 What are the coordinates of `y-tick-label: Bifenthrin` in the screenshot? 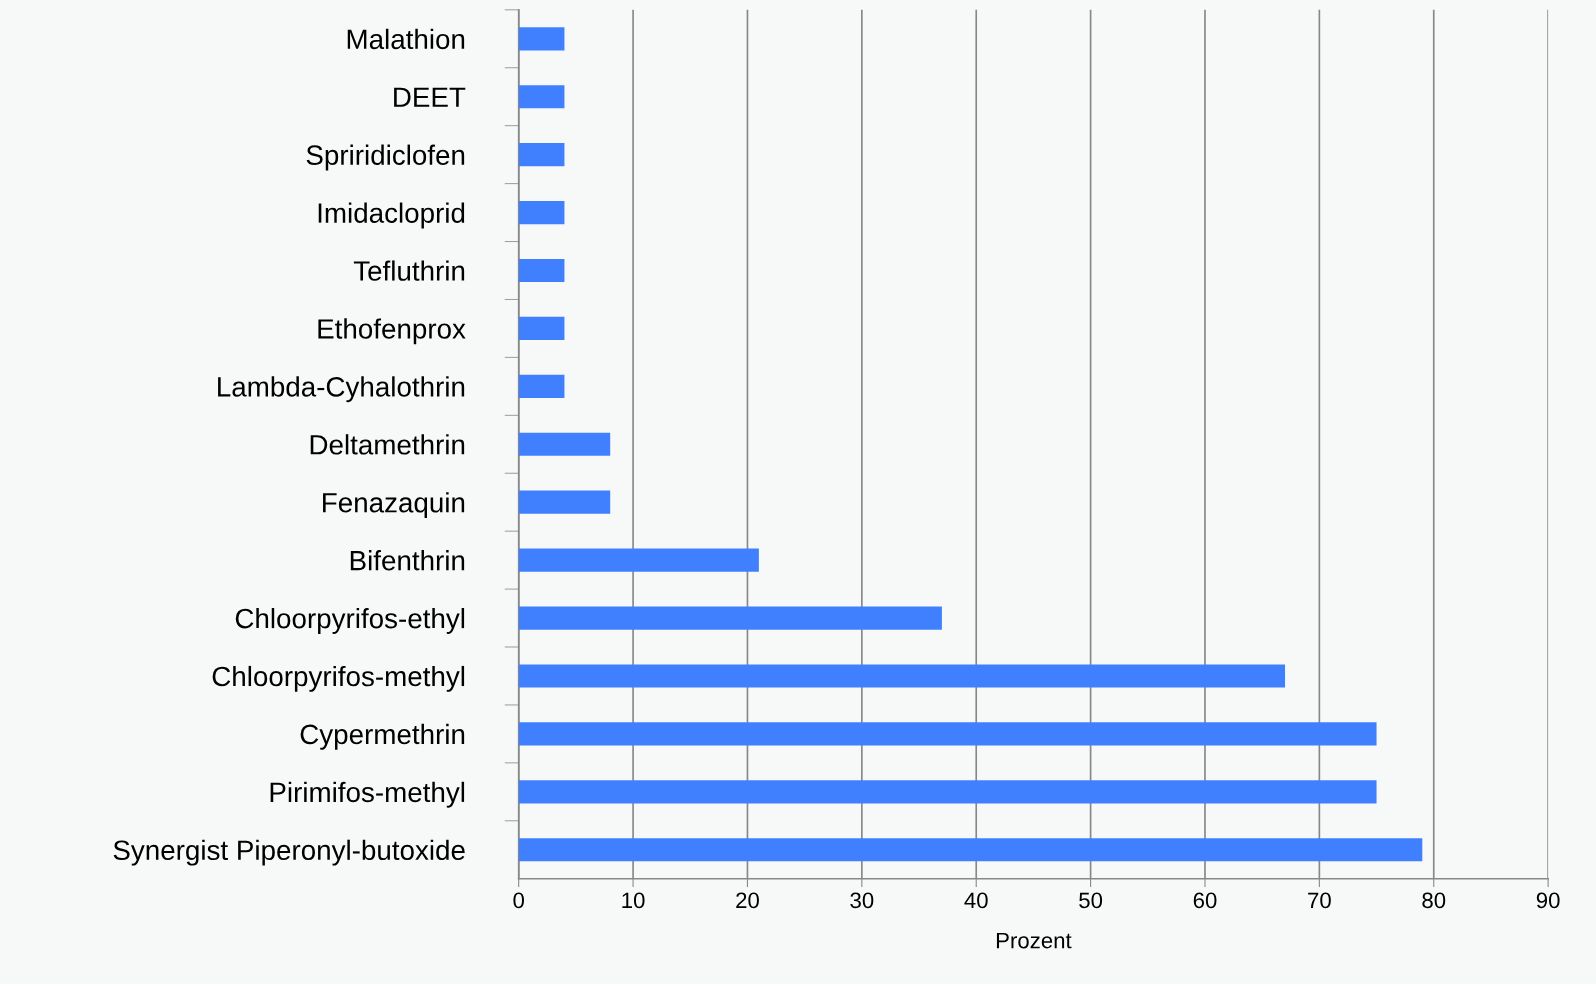 It's located at (407, 560).